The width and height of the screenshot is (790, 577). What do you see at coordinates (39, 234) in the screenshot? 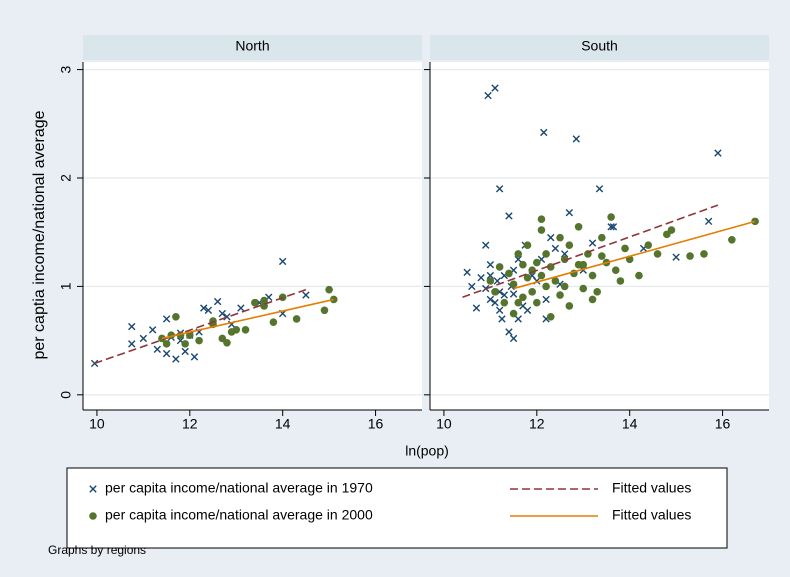
I see `y-axis-label: per captia income/national average` at bounding box center [39, 234].